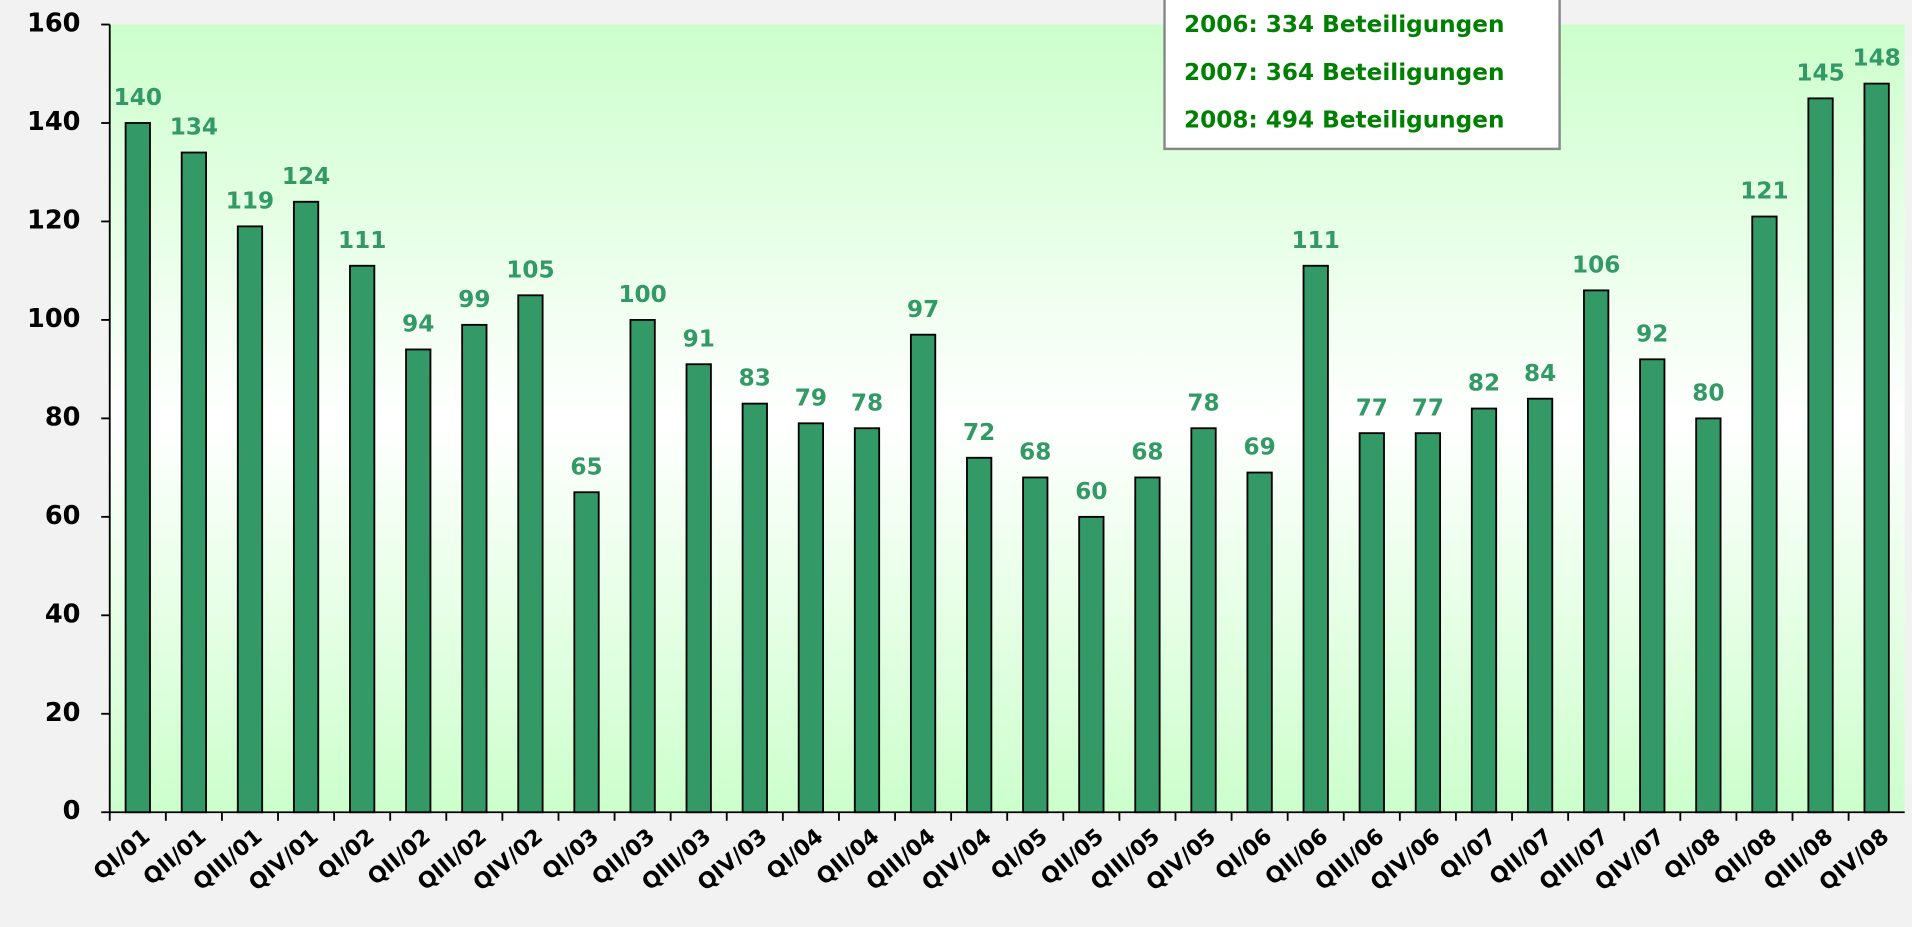 The width and height of the screenshot is (1912, 927). Describe the element at coordinates (1764, 192) in the screenshot. I see `value-label: 121` at that location.